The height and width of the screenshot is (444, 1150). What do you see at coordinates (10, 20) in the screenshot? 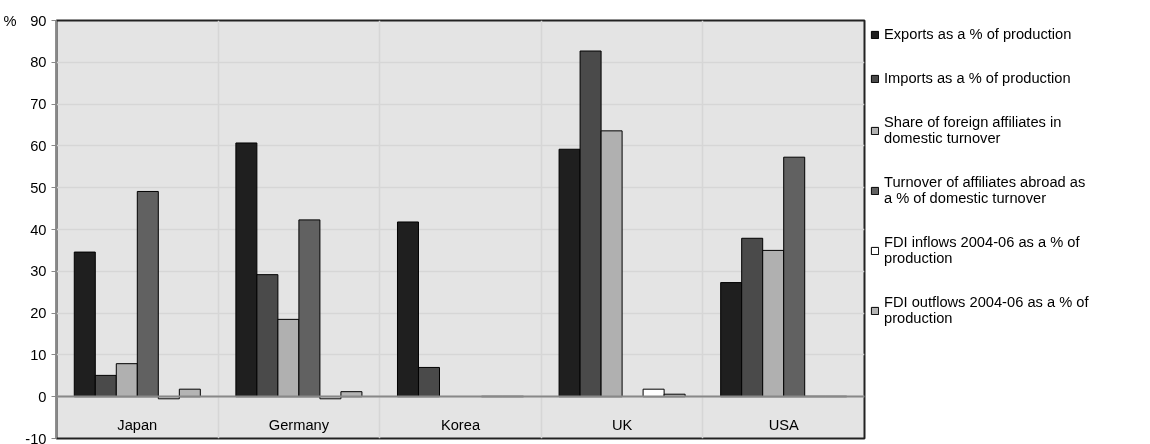
I see `y-axis-title: %` at bounding box center [10, 20].